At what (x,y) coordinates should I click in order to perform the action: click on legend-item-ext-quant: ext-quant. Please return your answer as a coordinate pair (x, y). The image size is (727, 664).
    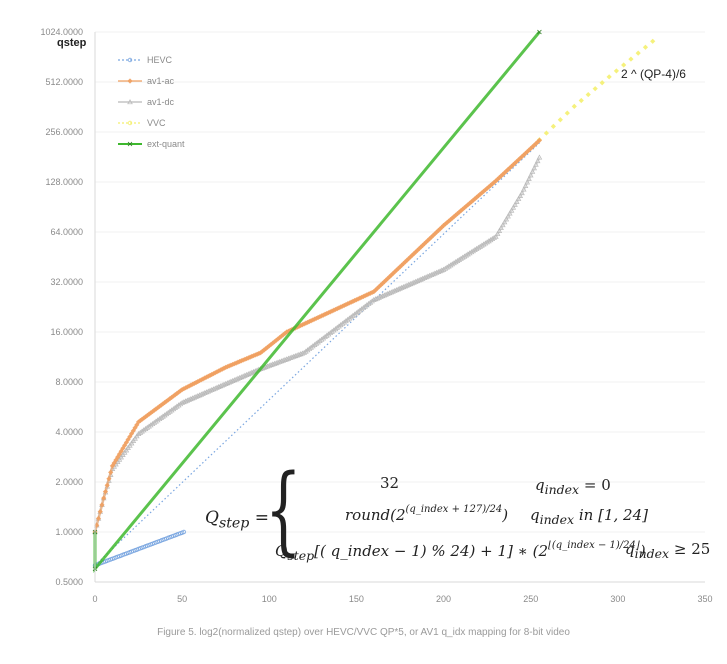
    Looking at the image, I should click on (151, 144).